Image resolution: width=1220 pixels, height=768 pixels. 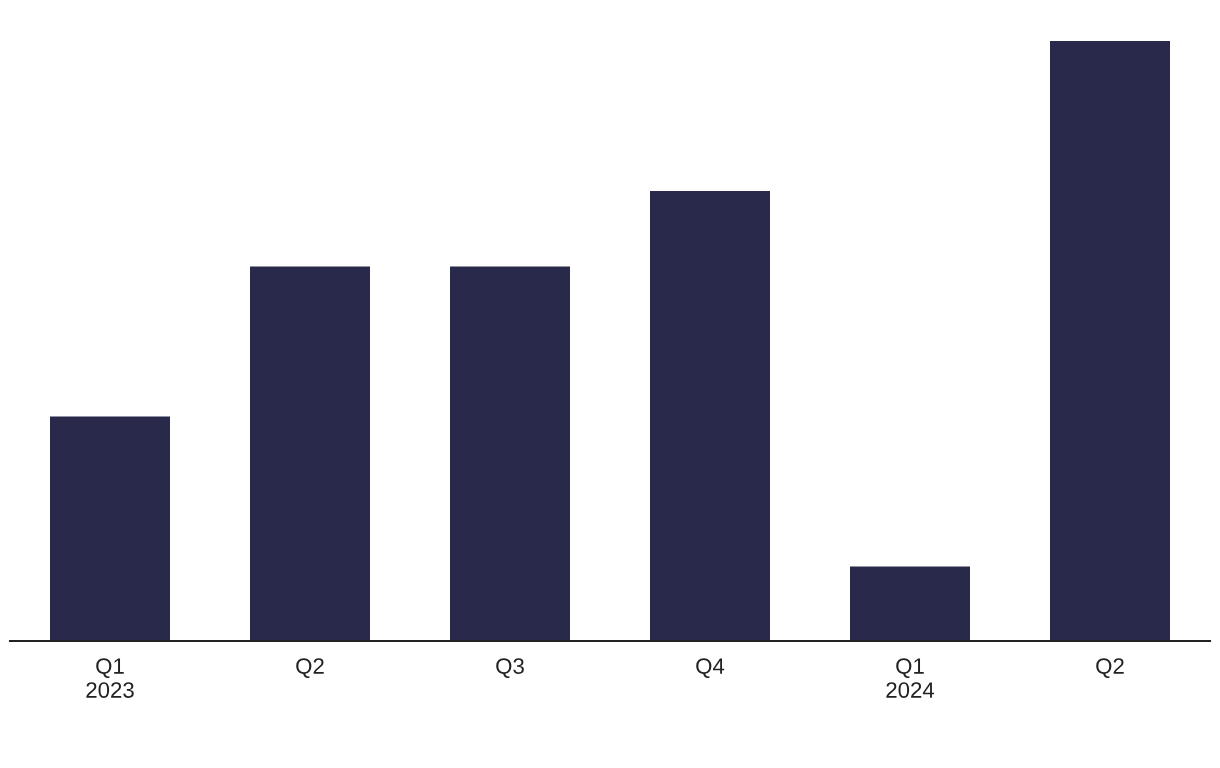 What do you see at coordinates (710, 668) in the screenshot?
I see `x-tick-label: Q4` at bounding box center [710, 668].